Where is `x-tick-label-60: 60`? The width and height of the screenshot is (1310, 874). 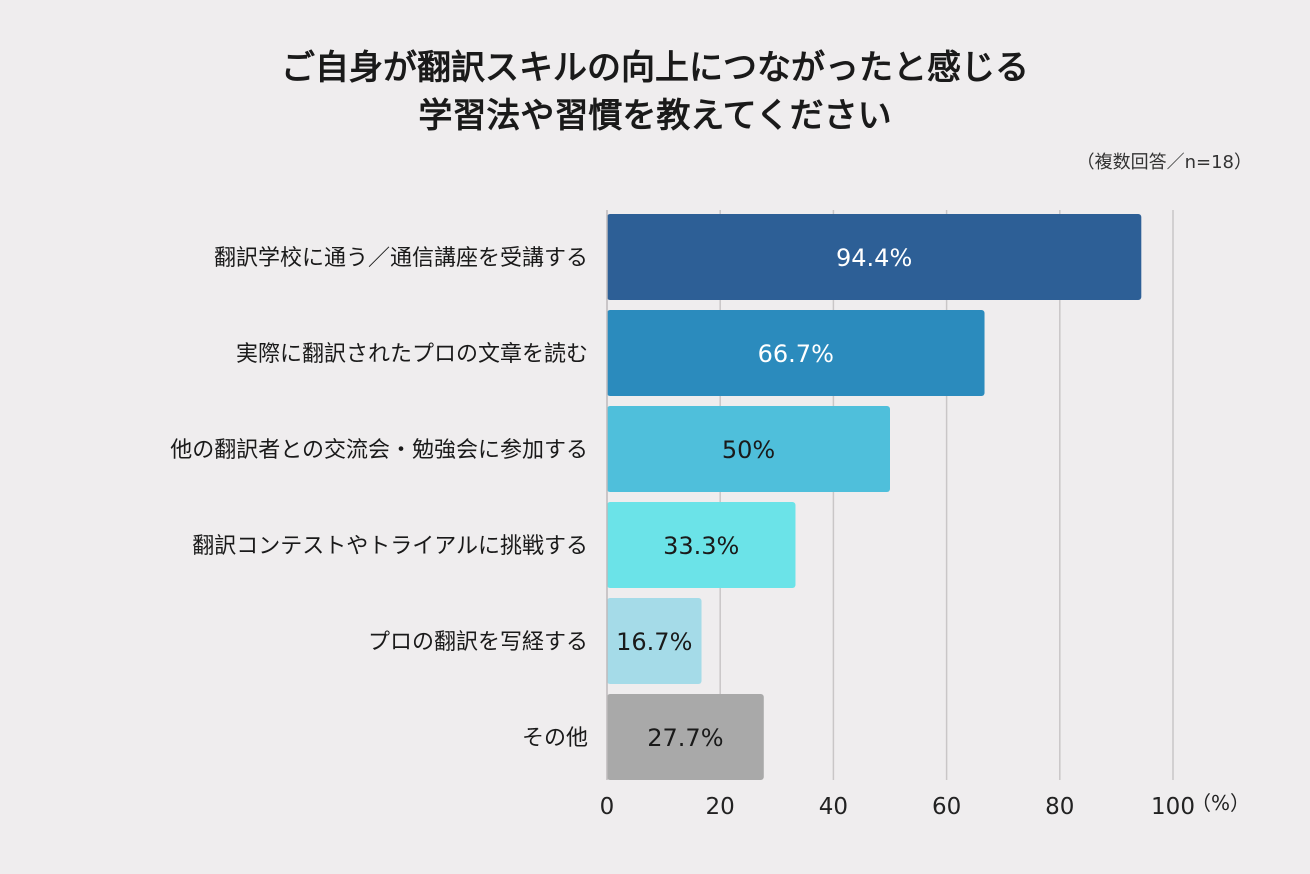
x-tick-label-60: 60 is located at coordinates (946, 807).